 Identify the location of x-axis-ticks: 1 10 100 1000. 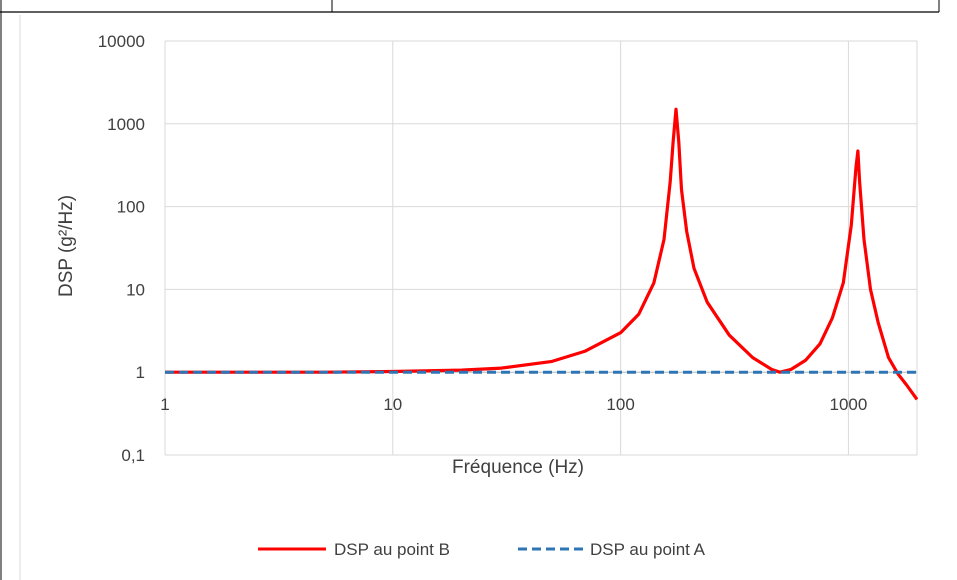
(513, 404).